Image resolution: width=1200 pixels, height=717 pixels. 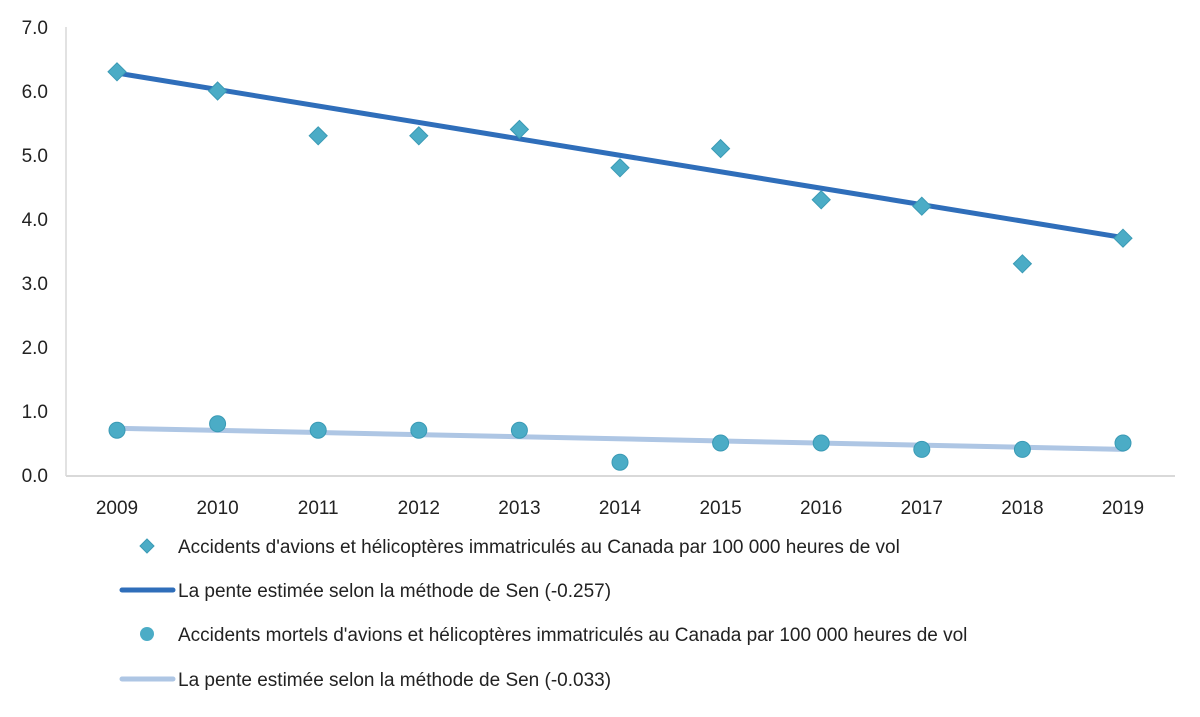 I want to click on x-tick-label: 2014, so click(x=620, y=508).